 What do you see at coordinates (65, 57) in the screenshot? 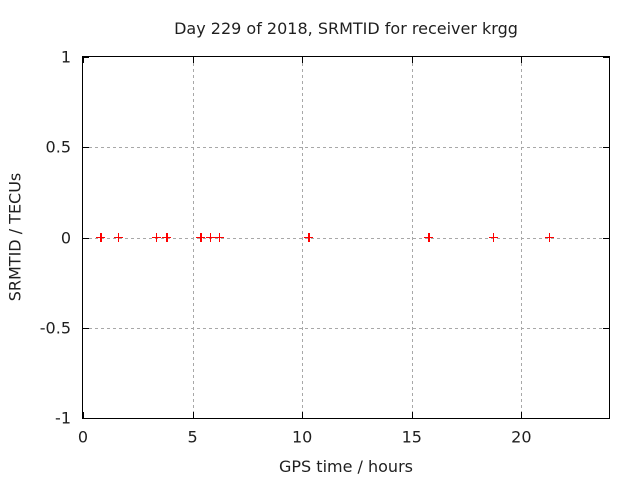
I see `y-tick-label: 1` at bounding box center [65, 57].